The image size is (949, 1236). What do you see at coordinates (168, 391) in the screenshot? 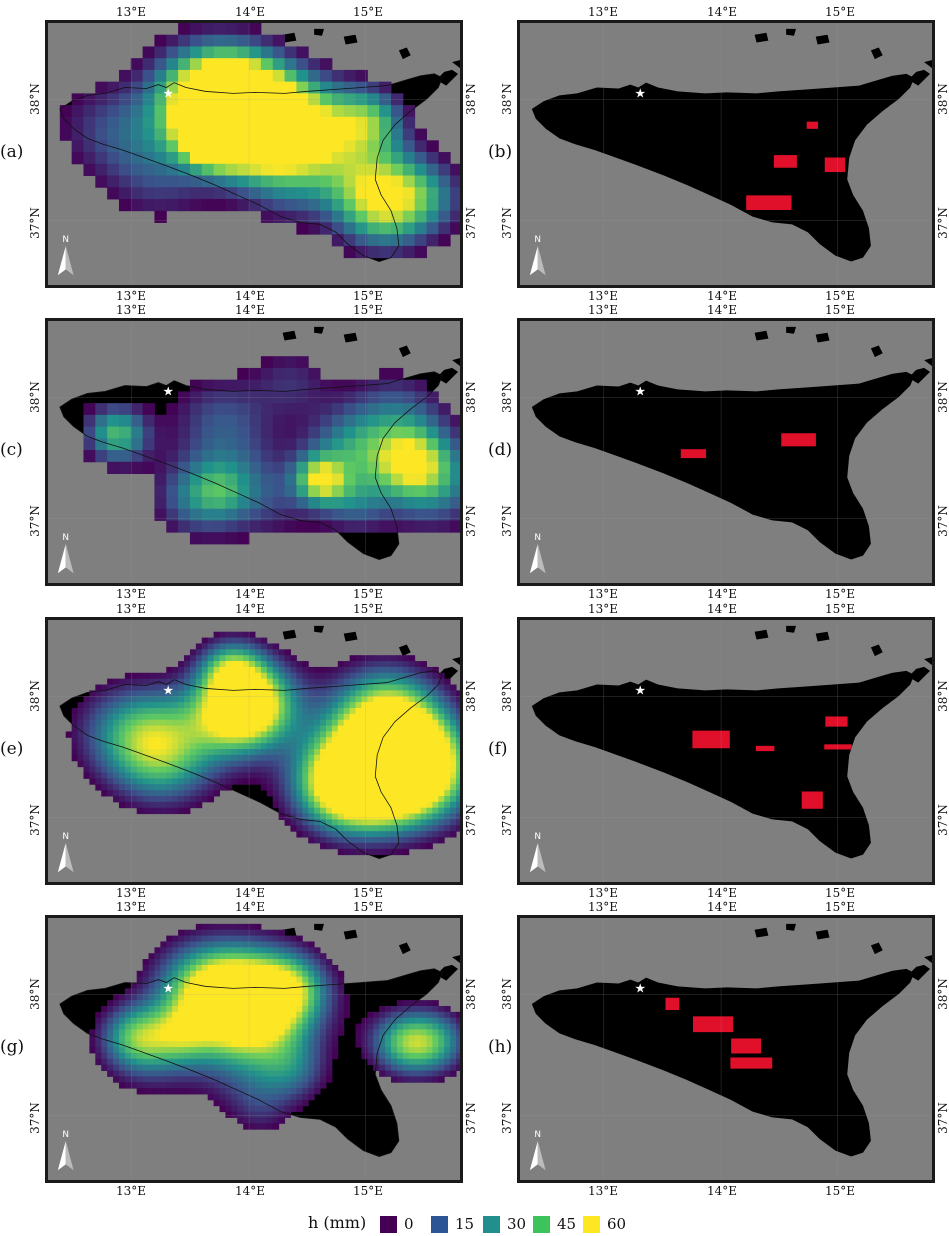
I see `star-marker: ★` at bounding box center [168, 391].